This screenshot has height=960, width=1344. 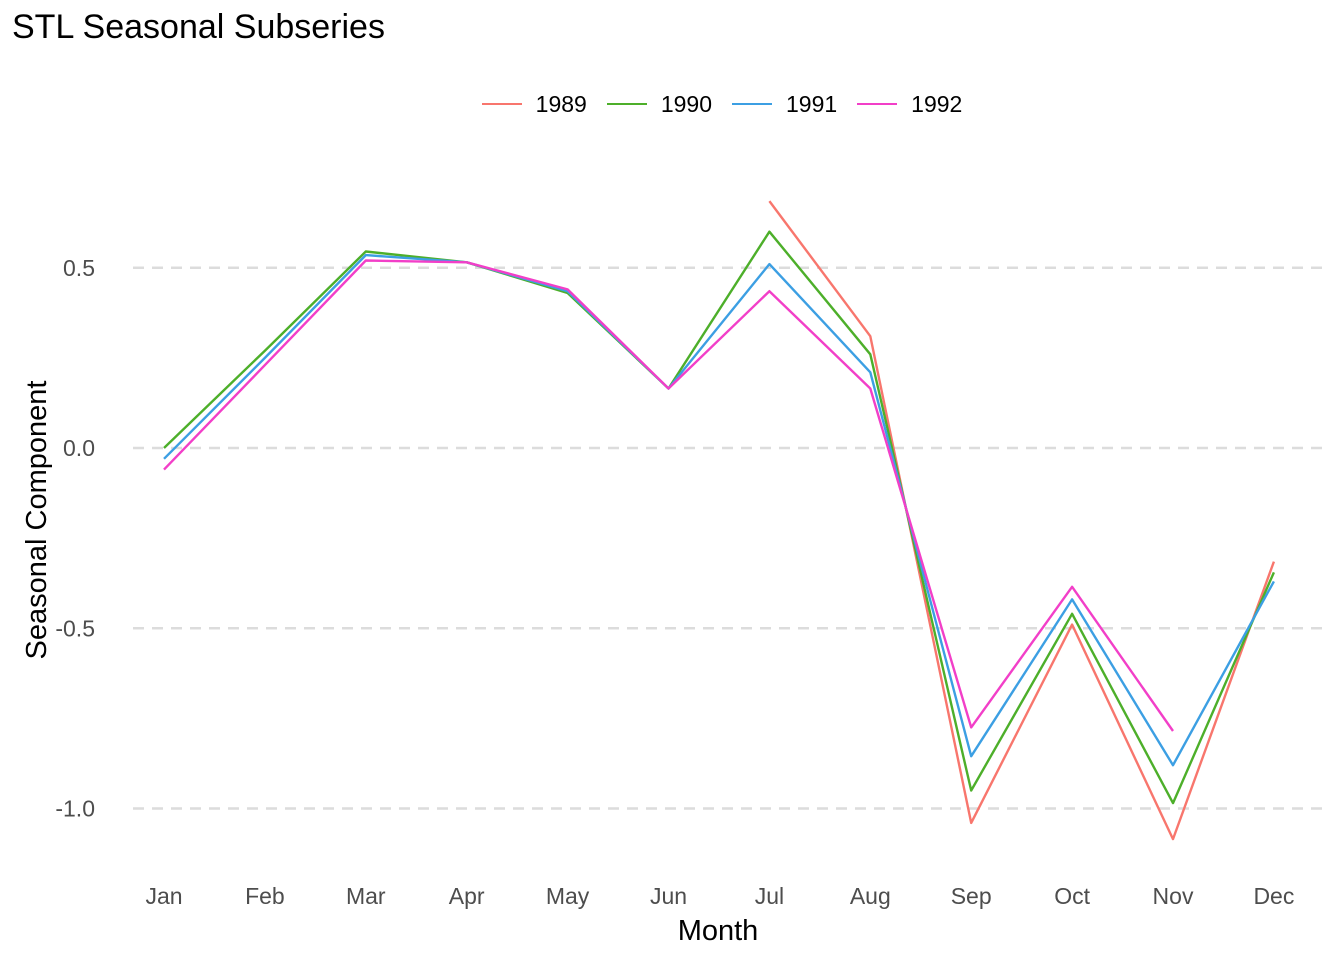 I want to click on legend-item-1989: 1989, so click(x=534, y=104).